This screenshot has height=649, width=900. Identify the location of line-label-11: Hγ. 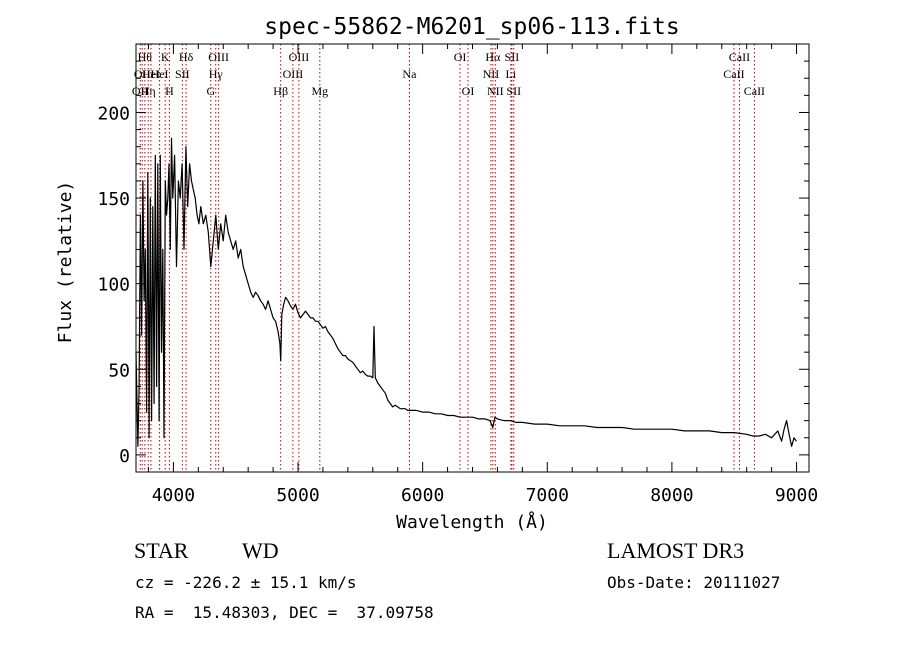
(216, 74).